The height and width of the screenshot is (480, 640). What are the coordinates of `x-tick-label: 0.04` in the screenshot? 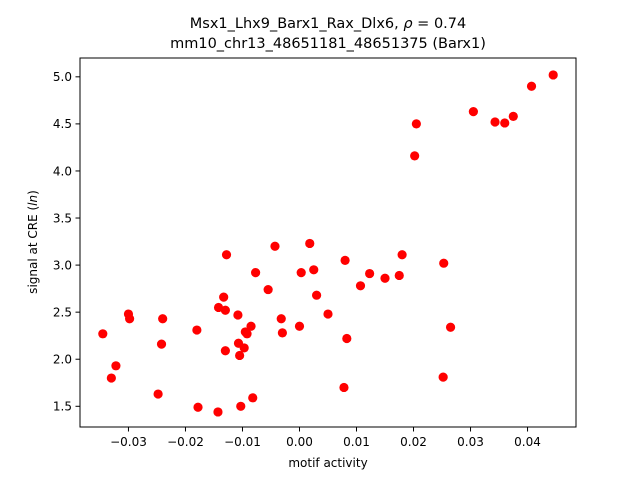 It's located at (527, 442).